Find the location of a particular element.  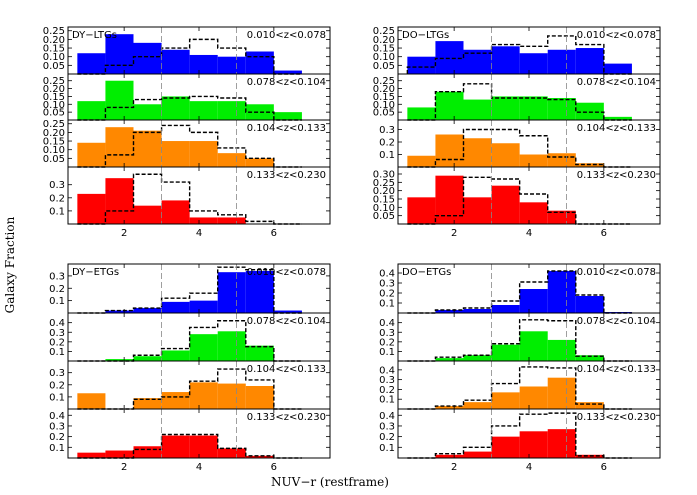

panel-3-1: 0.10.20.30.4 0.078<z<0.104 is located at coordinates (520, 337).